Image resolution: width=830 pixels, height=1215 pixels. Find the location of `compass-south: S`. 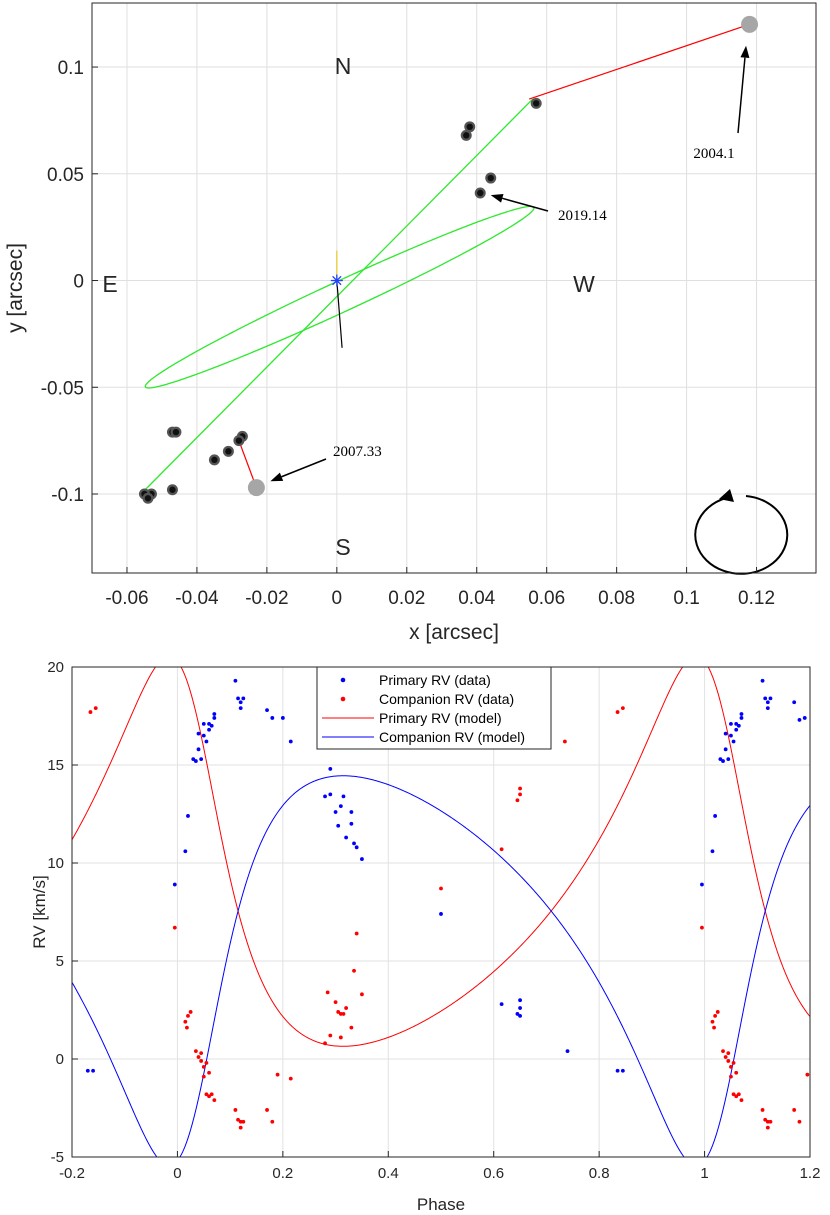

compass-south: S is located at coordinates (342, 547).